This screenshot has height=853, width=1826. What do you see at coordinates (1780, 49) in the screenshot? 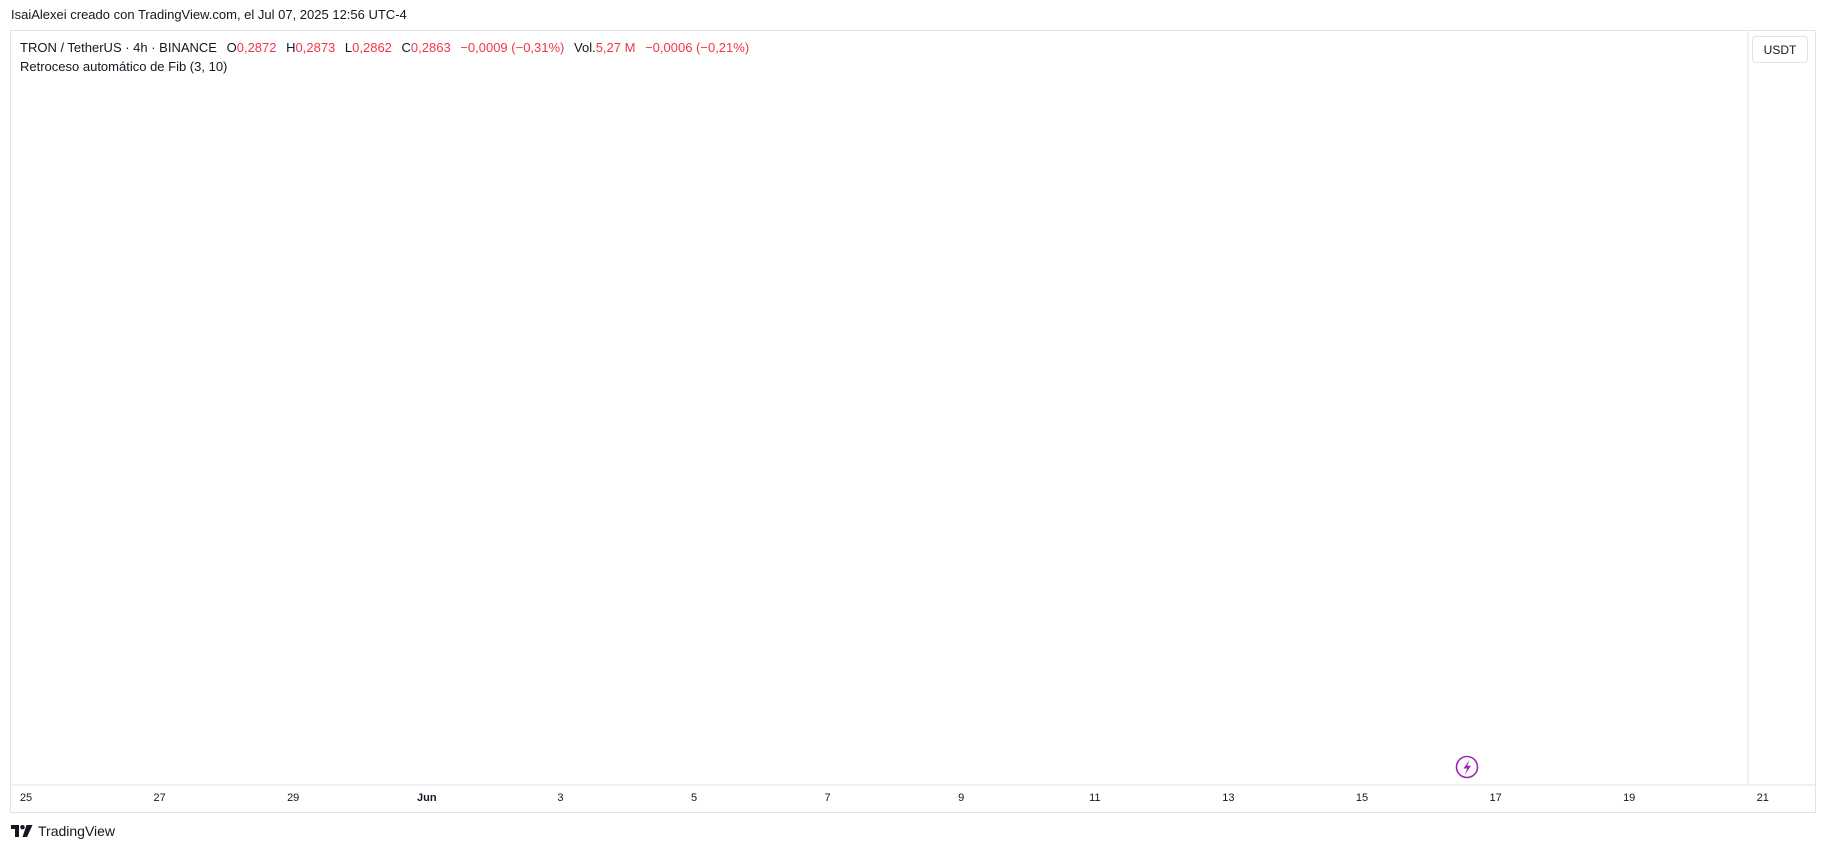
I see `currency-button: USDT` at bounding box center [1780, 49].